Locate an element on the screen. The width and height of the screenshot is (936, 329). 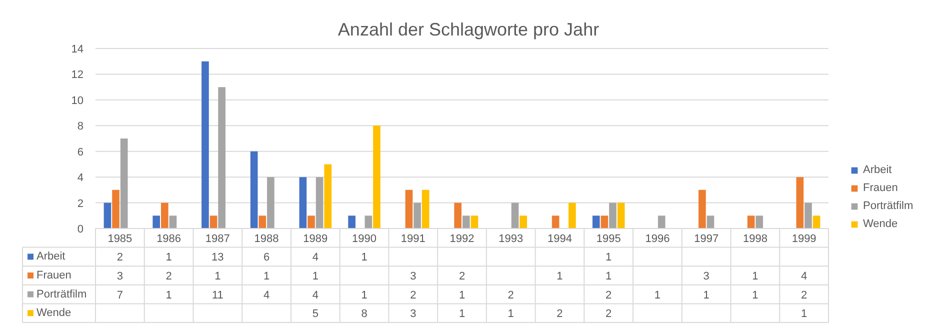
y-tick-label: 10 is located at coordinates (77, 100).